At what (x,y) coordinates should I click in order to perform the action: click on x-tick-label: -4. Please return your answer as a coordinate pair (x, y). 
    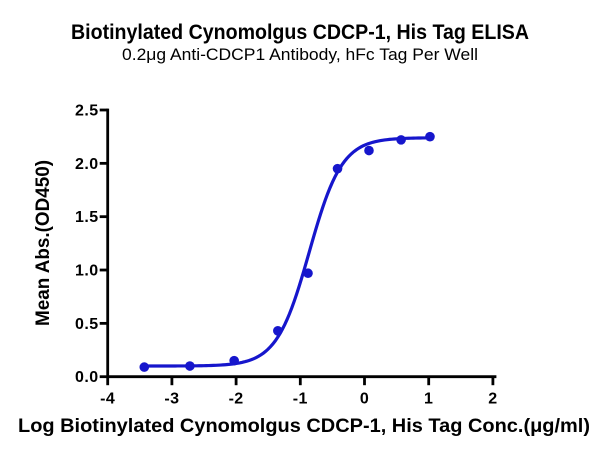
    Looking at the image, I should click on (107, 399).